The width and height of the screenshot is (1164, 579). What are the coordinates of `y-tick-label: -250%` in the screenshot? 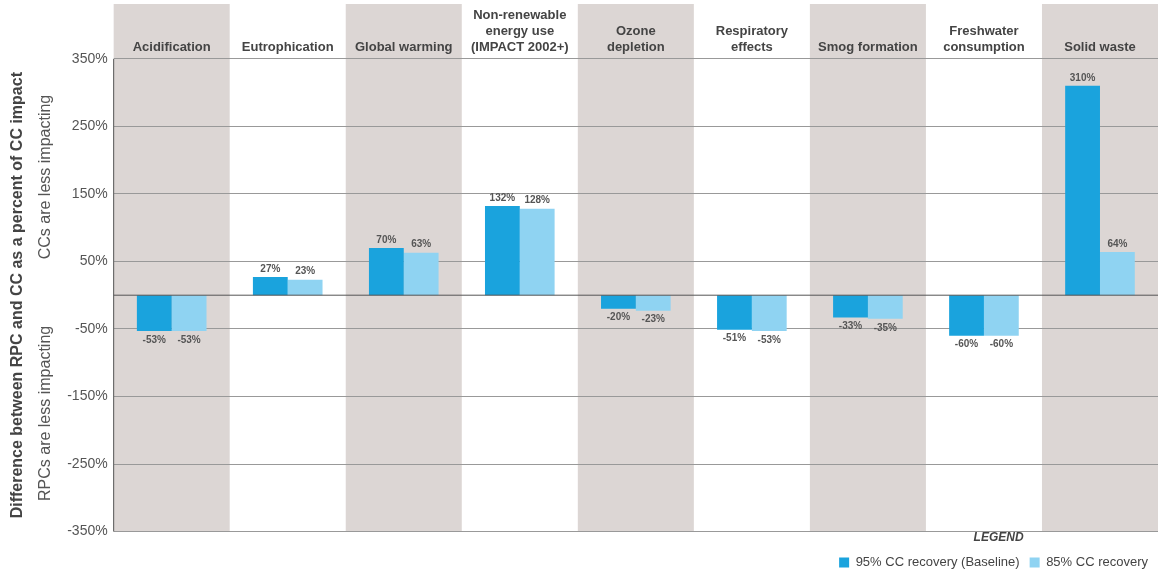 It's located at (87, 462).